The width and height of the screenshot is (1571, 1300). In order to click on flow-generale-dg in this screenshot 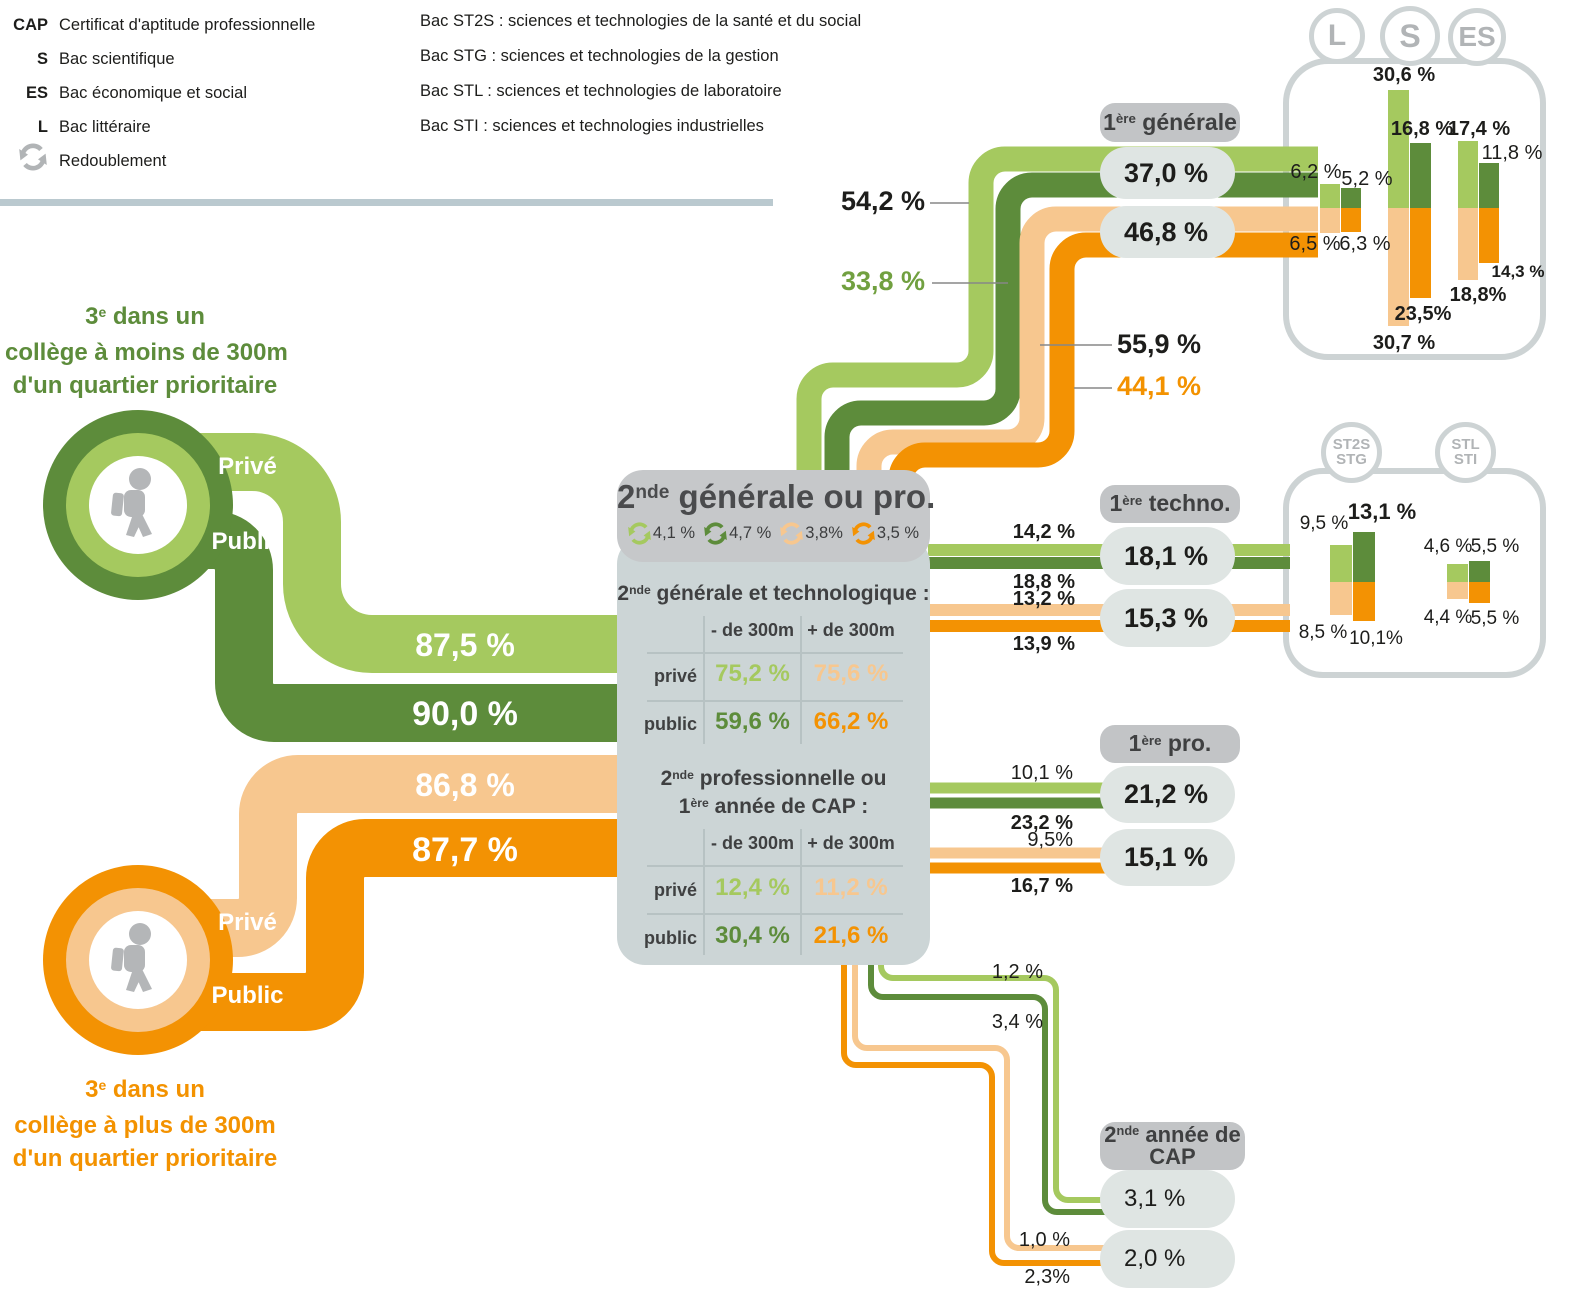, I will do `click(1071, 336)`.